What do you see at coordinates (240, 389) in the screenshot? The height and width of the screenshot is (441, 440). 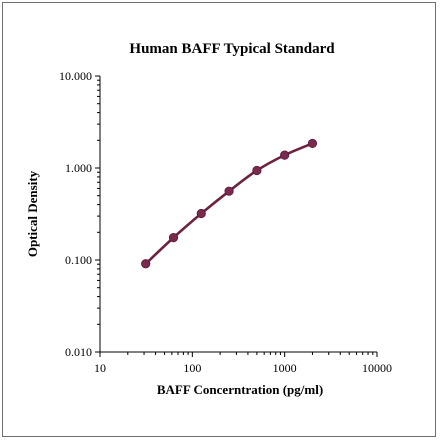 I see `x-axis-label: BAFF Concerntration (pg/ml)` at bounding box center [240, 389].